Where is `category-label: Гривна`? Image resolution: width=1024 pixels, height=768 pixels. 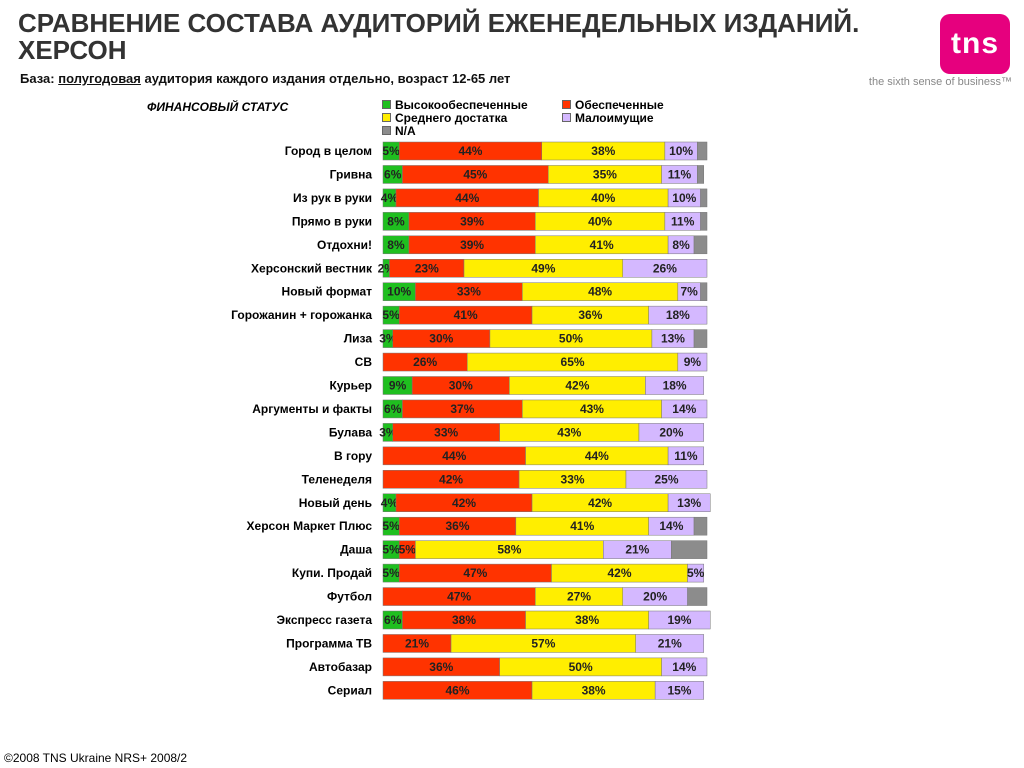
category-label: Гривна is located at coordinates (351, 174).